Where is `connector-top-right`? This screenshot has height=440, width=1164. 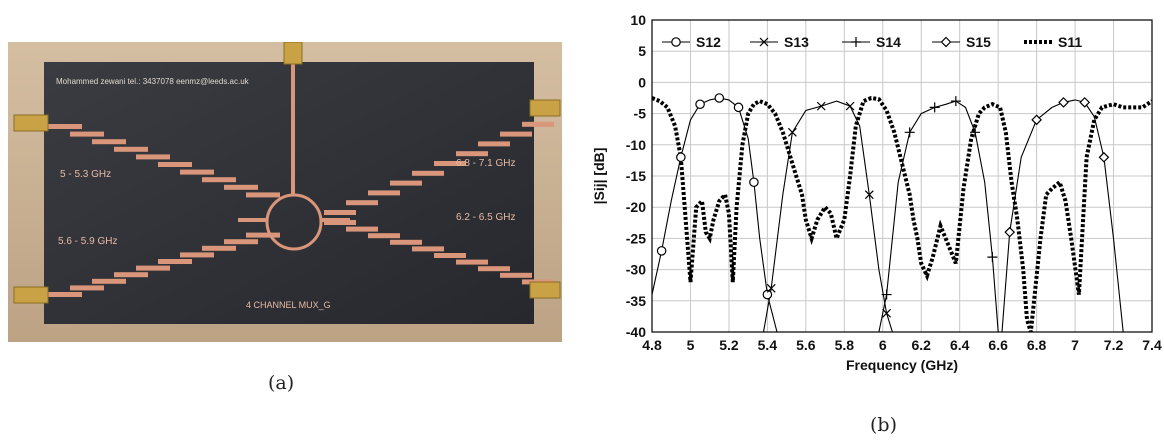
connector-top-right is located at coordinates (545, 108).